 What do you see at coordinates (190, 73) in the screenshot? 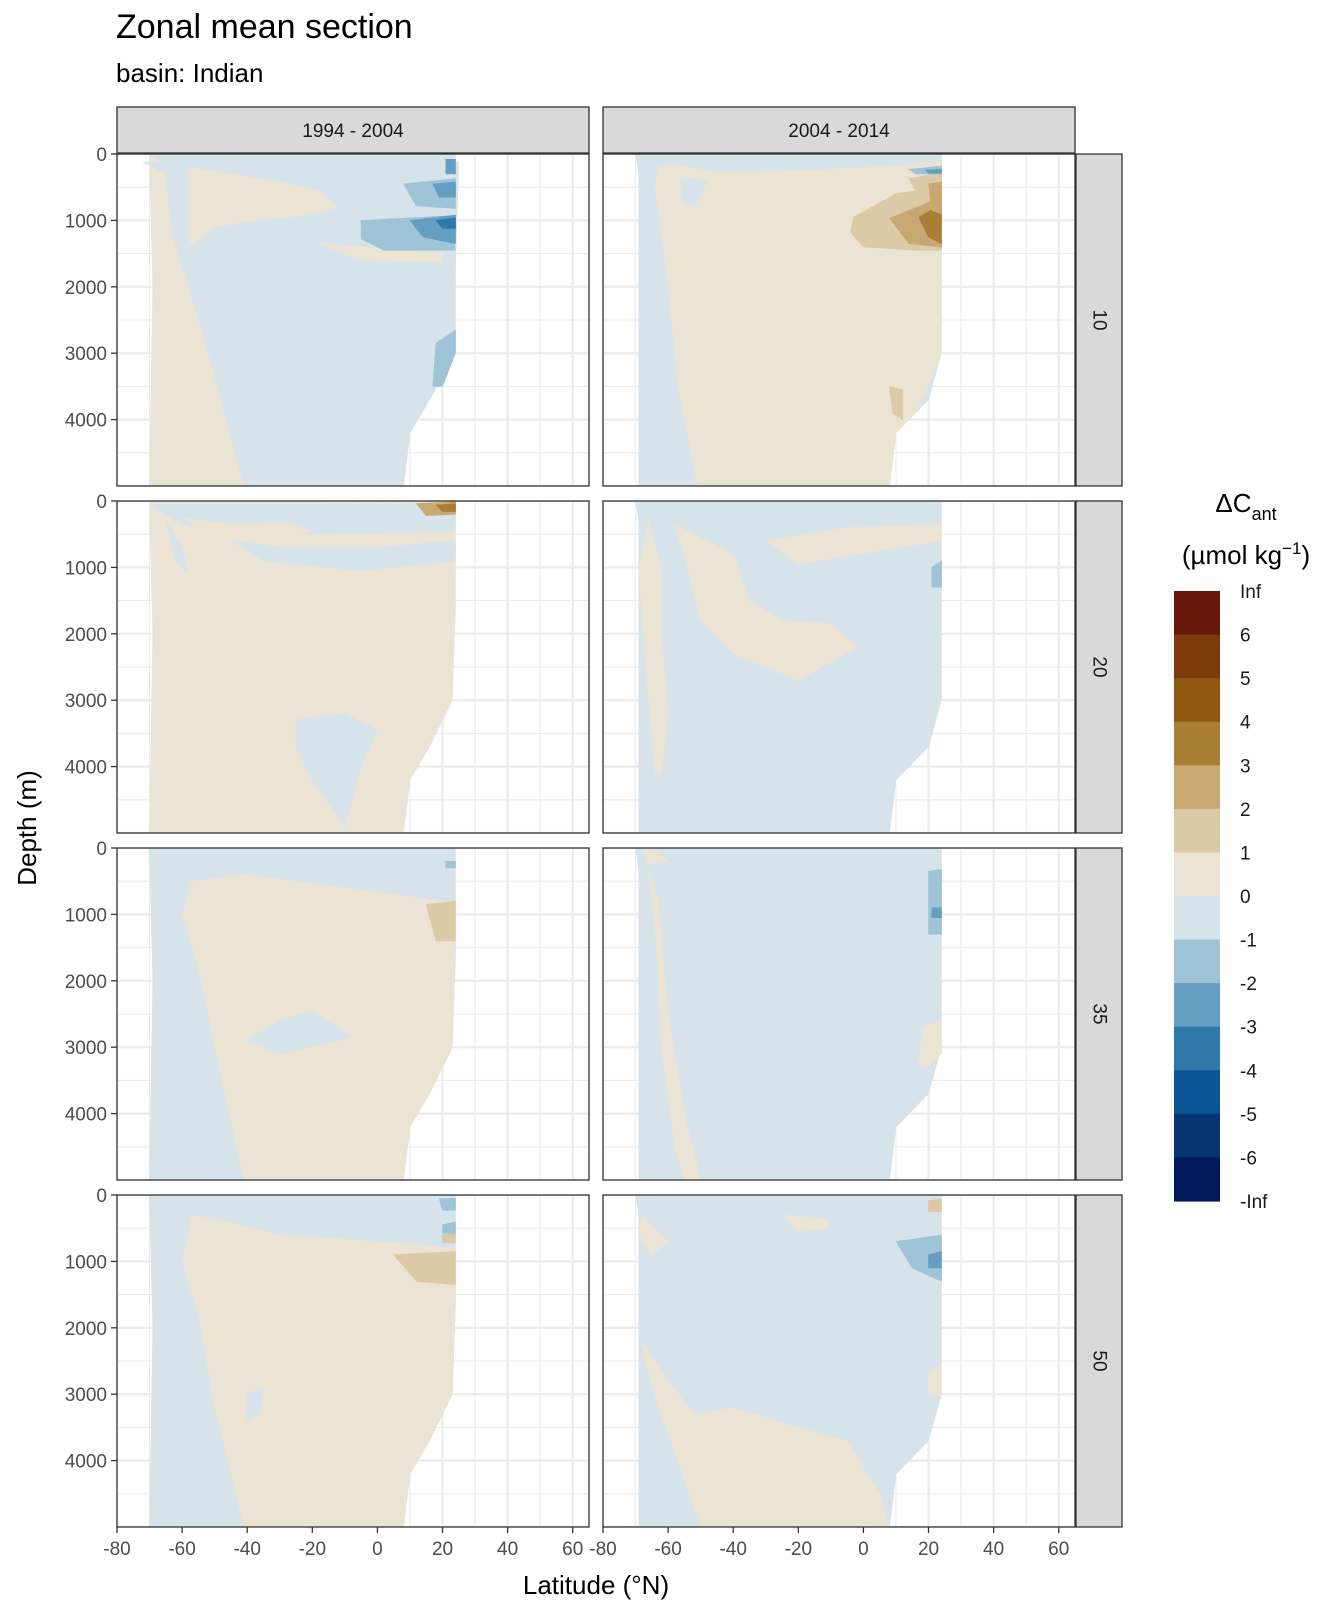
I see `chart-subtitle: basin: Indian` at bounding box center [190, 73].